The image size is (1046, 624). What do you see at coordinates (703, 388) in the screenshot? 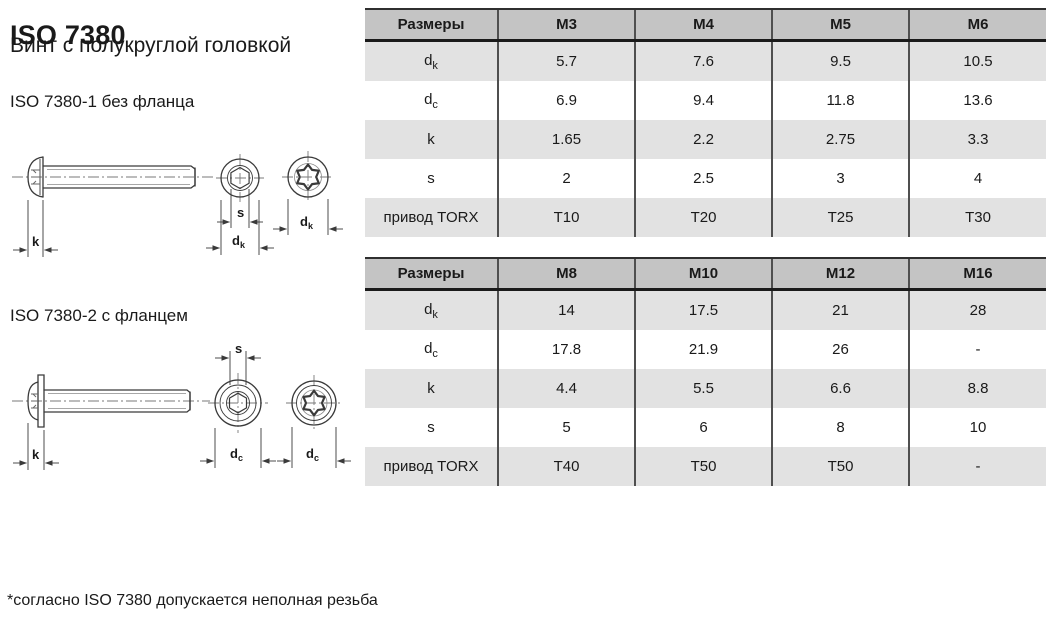
I see `table-cell: 5.5` at bounding box center [703, 388].